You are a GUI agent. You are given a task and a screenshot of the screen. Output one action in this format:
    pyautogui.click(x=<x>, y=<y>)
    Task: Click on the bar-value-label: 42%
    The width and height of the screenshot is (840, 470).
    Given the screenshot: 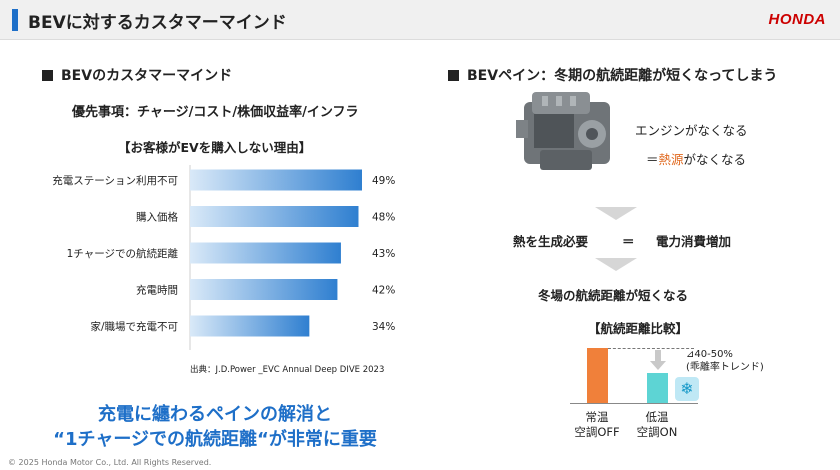 What is the action you would take?
    pyautogui.click(x=383, y=291)
    